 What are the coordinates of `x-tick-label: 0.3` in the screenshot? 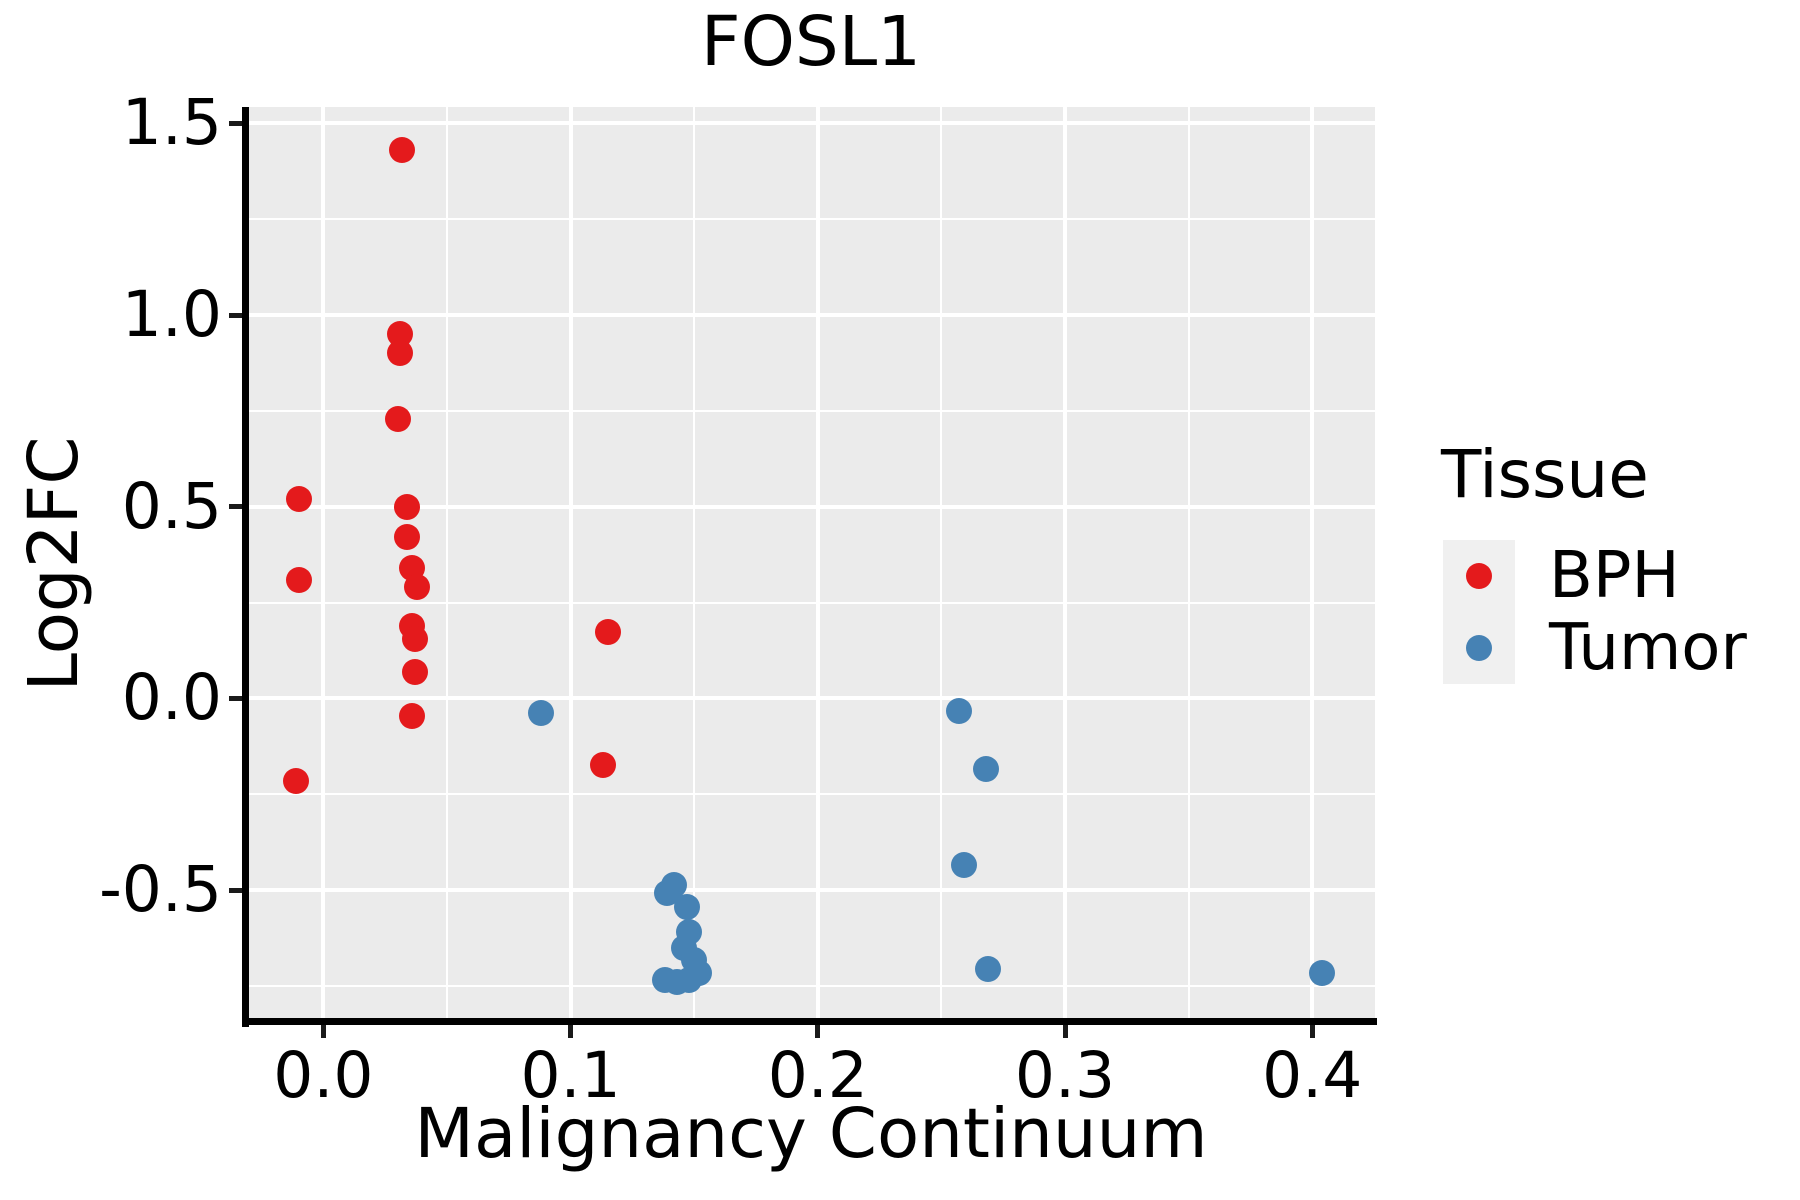 It's located at (1065, 1075).